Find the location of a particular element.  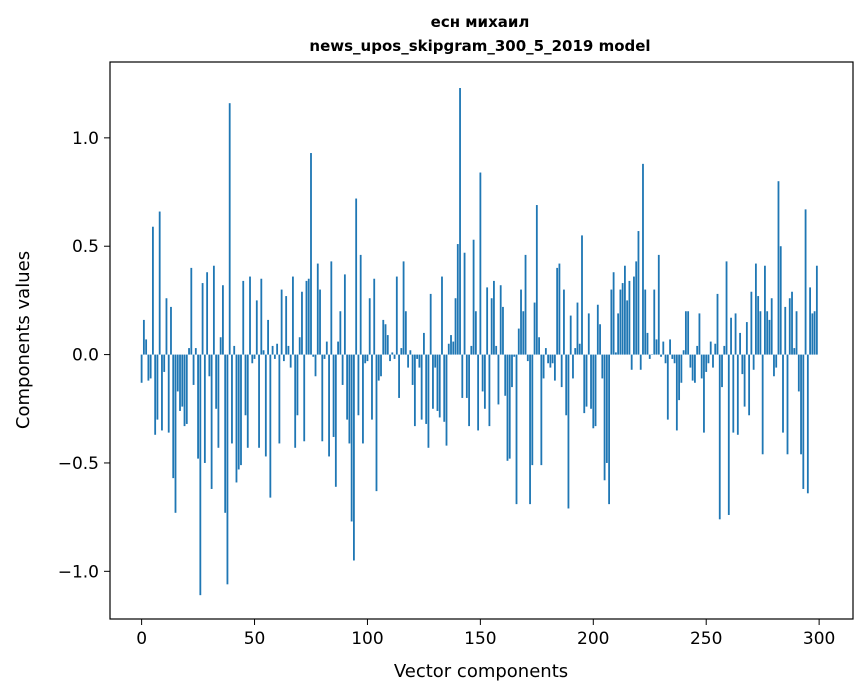

y-tick-label-4: 1.0 is located at coordinates (85, 139).